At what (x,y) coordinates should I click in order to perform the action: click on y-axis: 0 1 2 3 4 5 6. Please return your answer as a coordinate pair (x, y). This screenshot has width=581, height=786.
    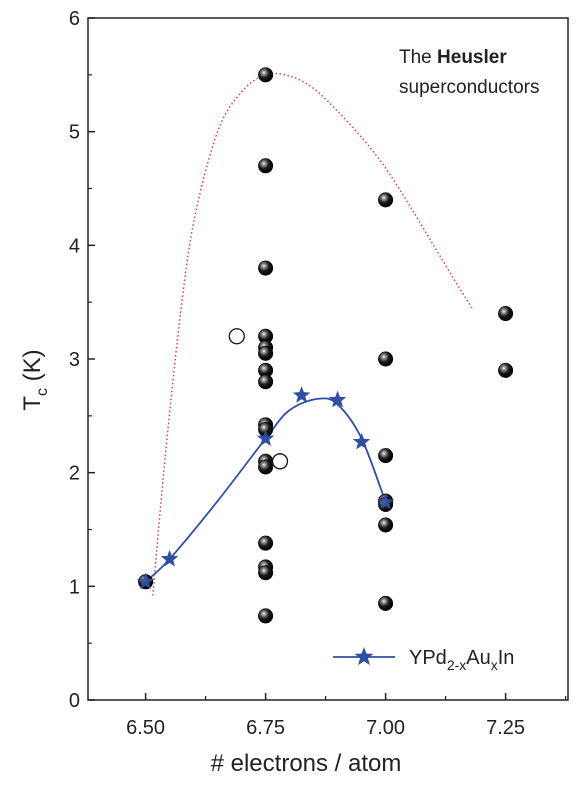
    Looking at the image, I should click on (82, 360).